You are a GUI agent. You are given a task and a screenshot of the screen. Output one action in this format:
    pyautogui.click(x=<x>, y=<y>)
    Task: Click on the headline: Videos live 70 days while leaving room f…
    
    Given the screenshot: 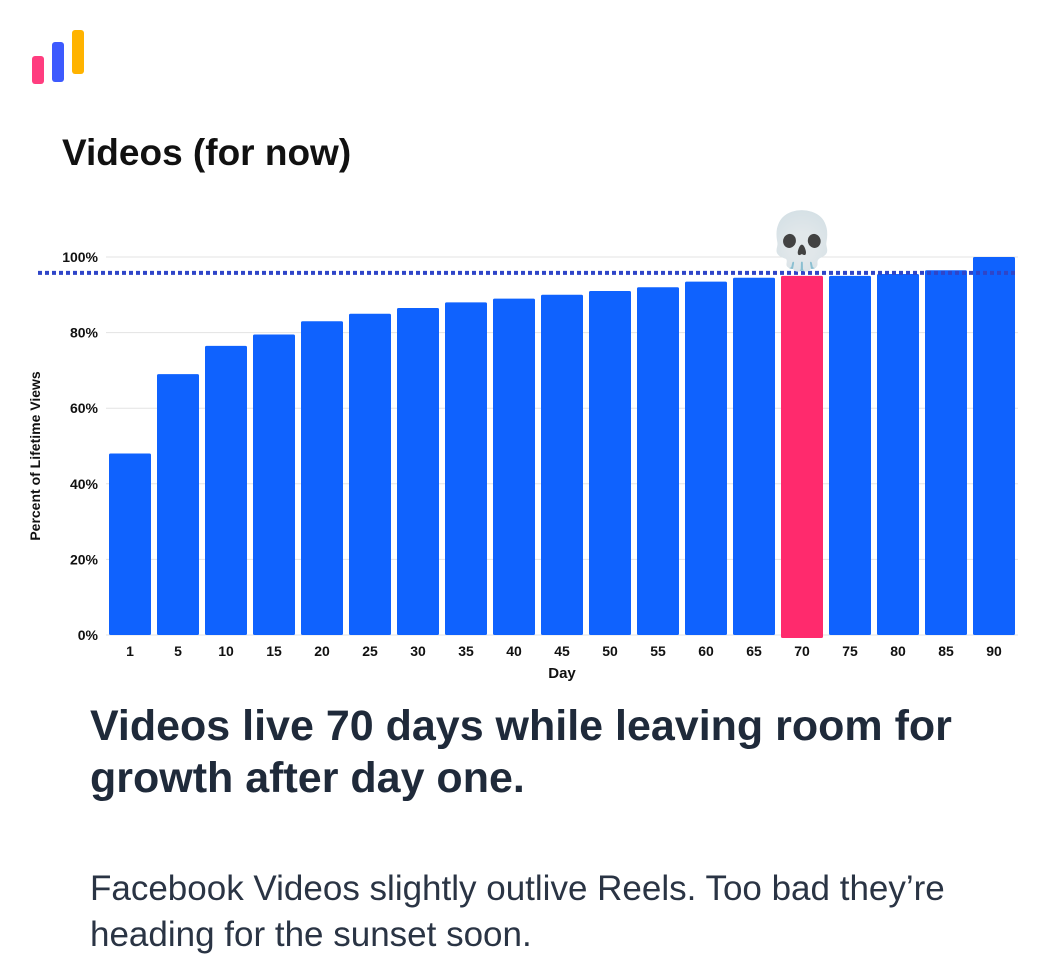 What is the action you would take?
    pyautogui.click(x=521, y=752)
    